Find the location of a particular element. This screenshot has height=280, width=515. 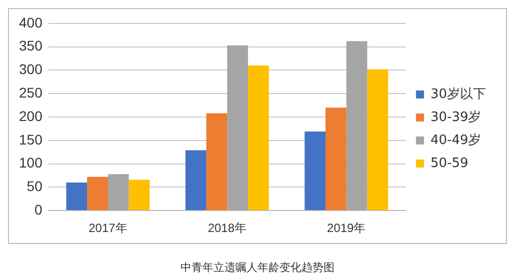

y-tick-label: 350 is located at coordinates (31, 46).